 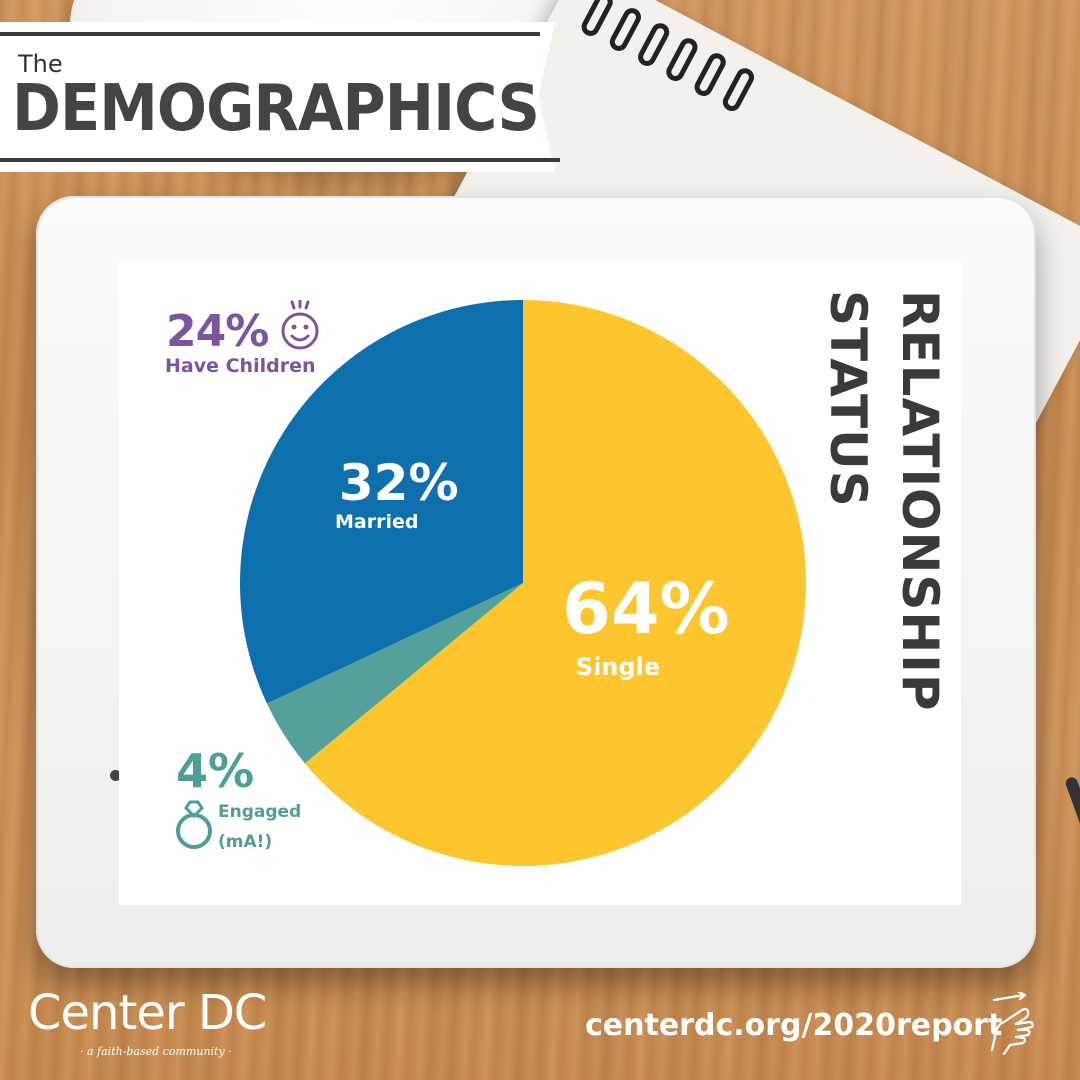 I want to click on title-banner: The DEMOGRAPHICS, so click(x=280, y=97).